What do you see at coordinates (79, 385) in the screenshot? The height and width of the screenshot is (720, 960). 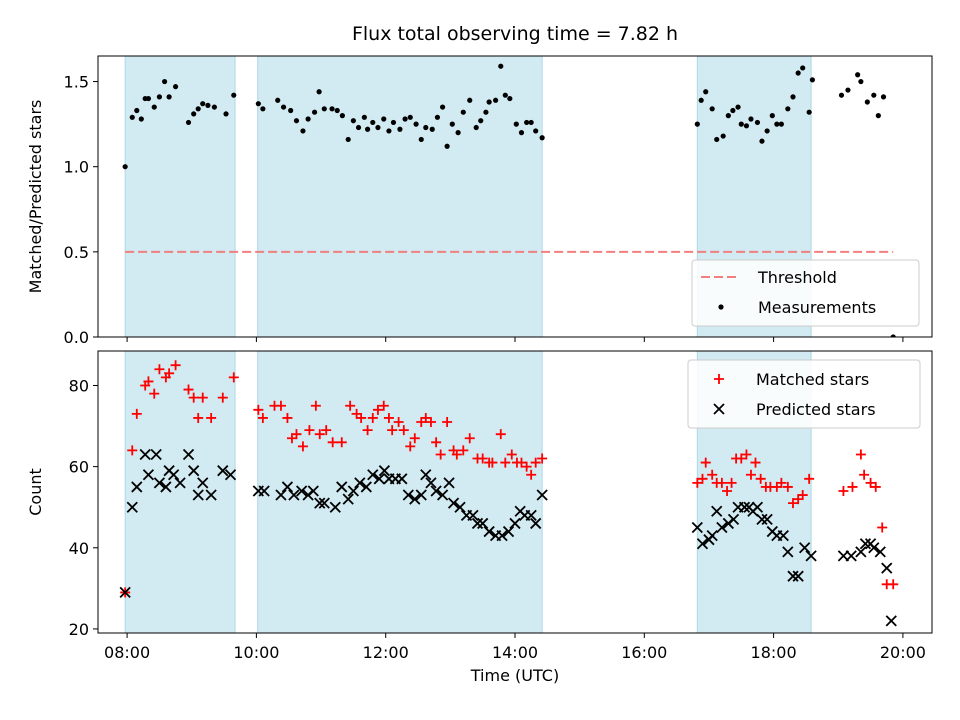 I see `y-tick-label: 80` at bounding box center [79, 385].